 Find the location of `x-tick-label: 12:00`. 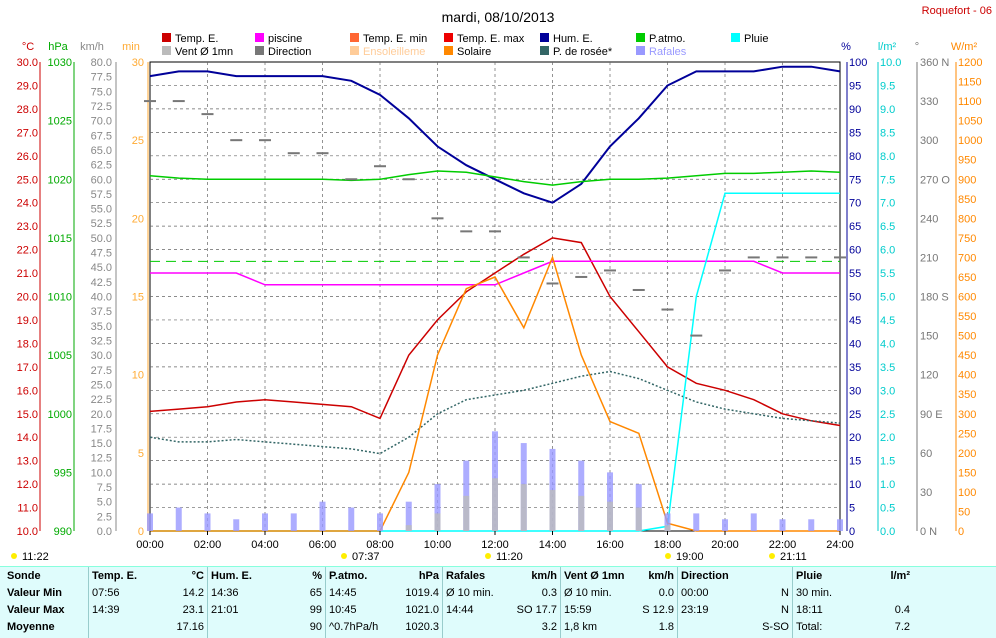

x-tick-label: 12:00 is located at coordinates (495, 545).